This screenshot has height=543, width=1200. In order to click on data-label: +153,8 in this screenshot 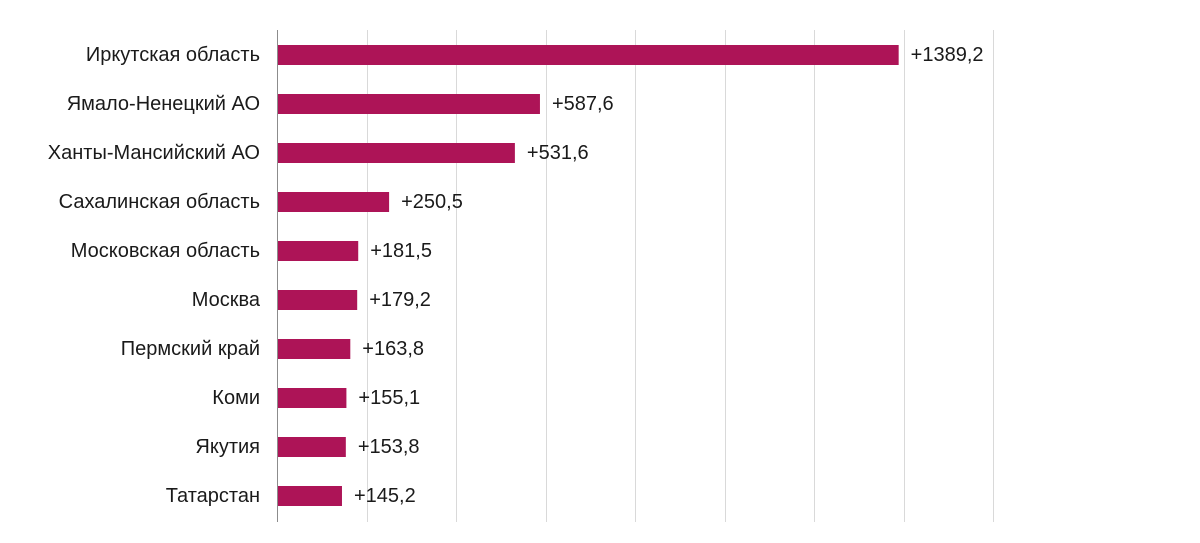, I will do `click(389, 447)`.